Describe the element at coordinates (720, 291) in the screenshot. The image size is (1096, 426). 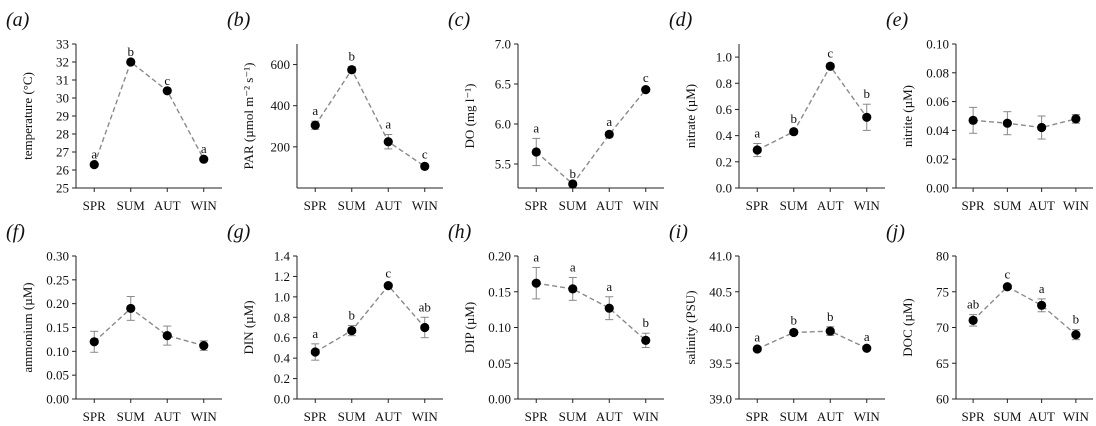
I see `y-tick-label: 40.5` at that location.